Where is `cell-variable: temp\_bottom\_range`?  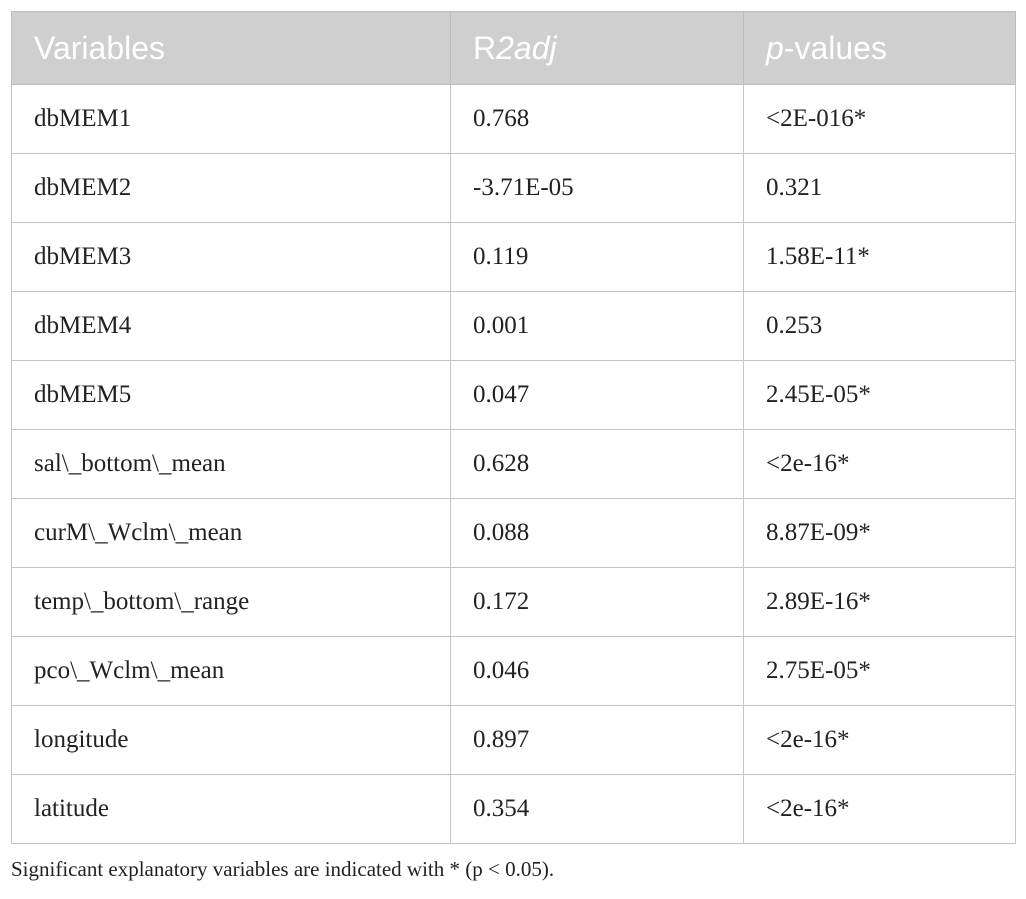
cell-variable: temp\_bottom\_range is located at coordinates (231, 602).